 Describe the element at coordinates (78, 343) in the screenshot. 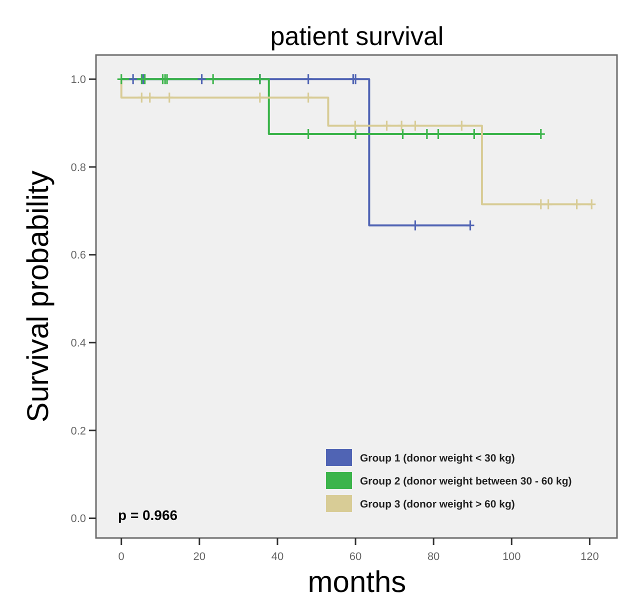

I see `y-tick-label: 0.4` at that location.